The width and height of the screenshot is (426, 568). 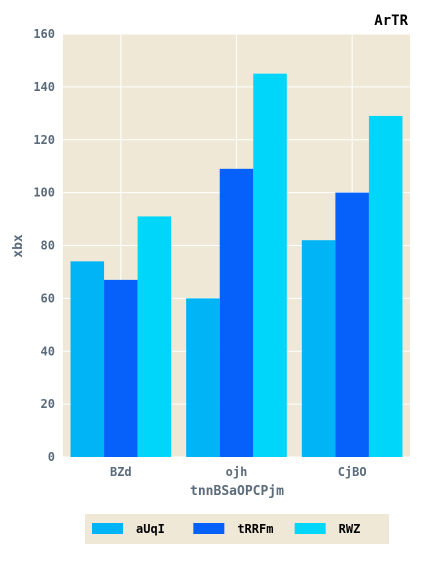 What do you see at coordinates (310, 528) in the screenshot?
I see `legend-swatch-RWZ` at bounding box center [310, 528].